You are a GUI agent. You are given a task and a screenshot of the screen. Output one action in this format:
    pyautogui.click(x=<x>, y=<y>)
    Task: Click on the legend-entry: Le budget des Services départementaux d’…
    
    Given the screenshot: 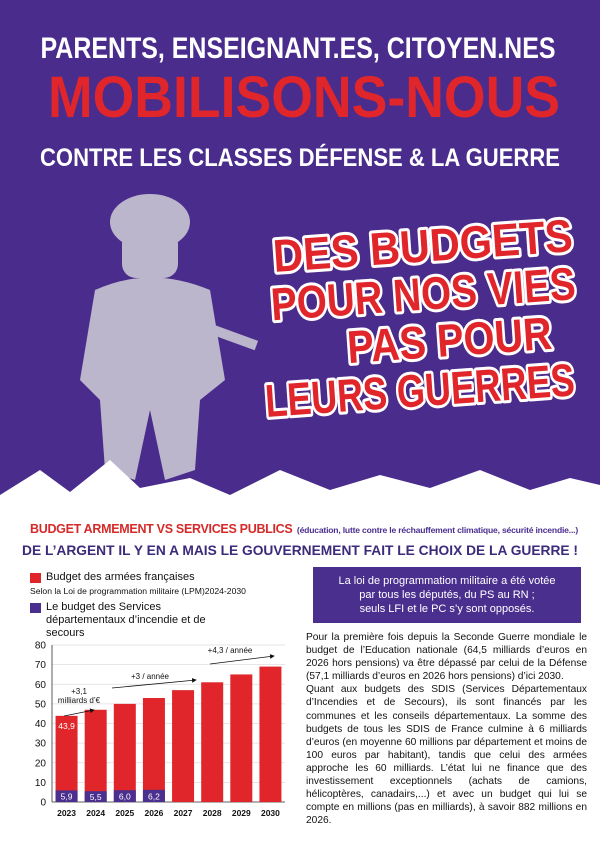 What is the action you would take?
    pyautogui.click(x=126, y=620)
    